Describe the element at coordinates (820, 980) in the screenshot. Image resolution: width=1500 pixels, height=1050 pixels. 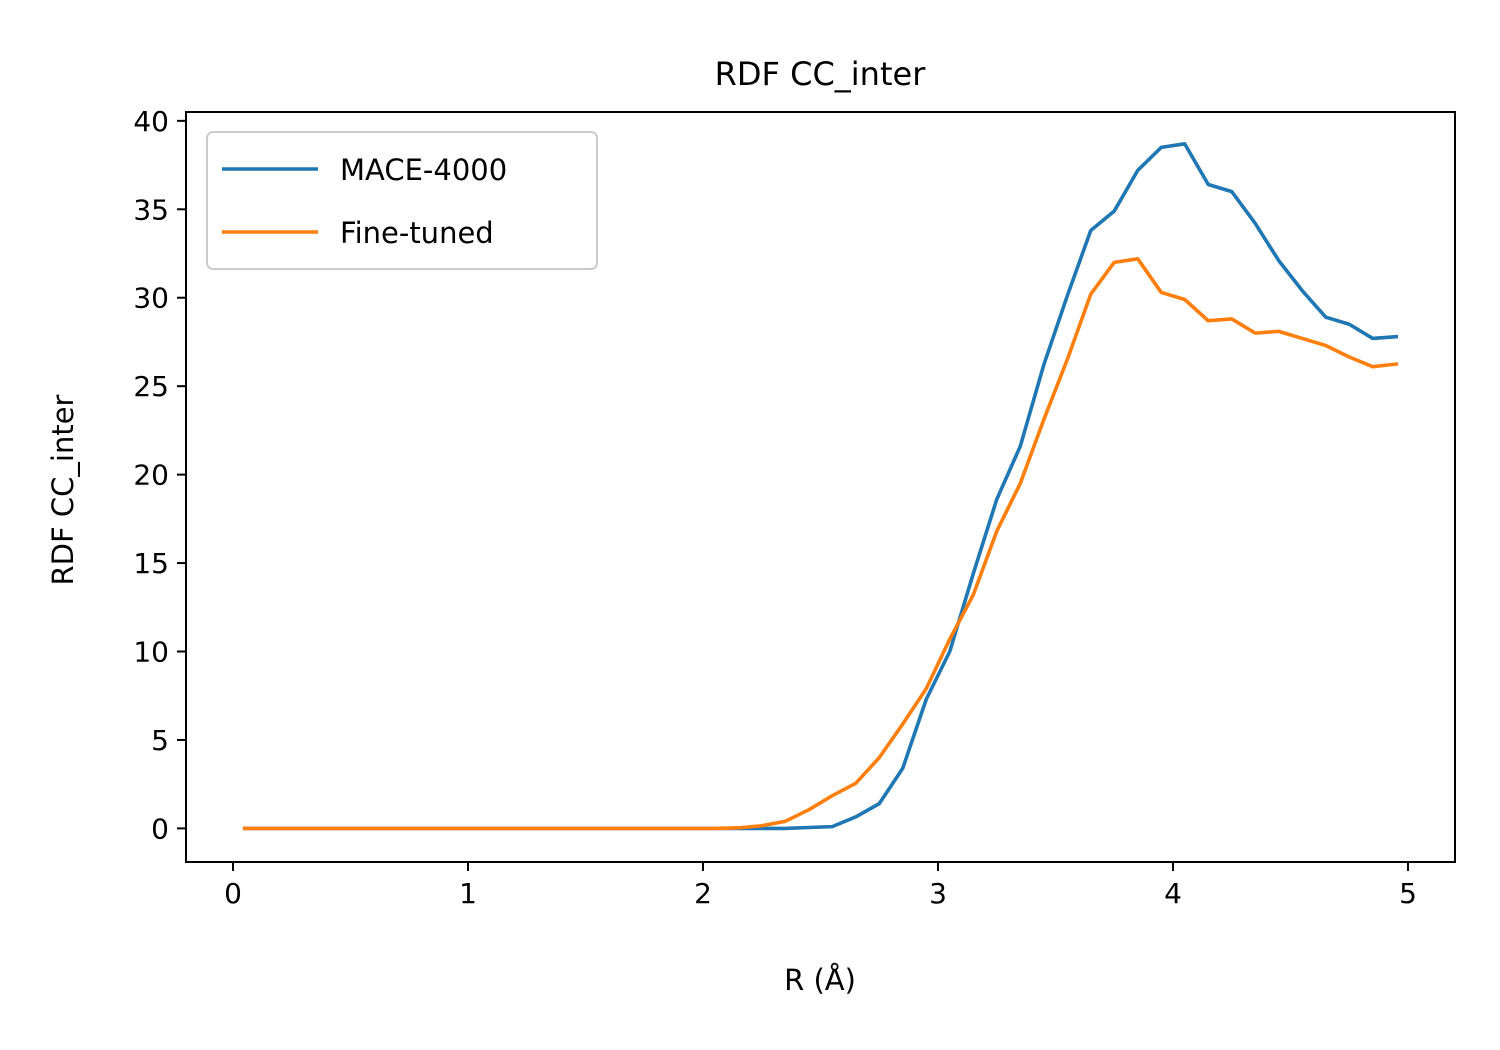
I see `x-axis-label: R (Å)` at that location.